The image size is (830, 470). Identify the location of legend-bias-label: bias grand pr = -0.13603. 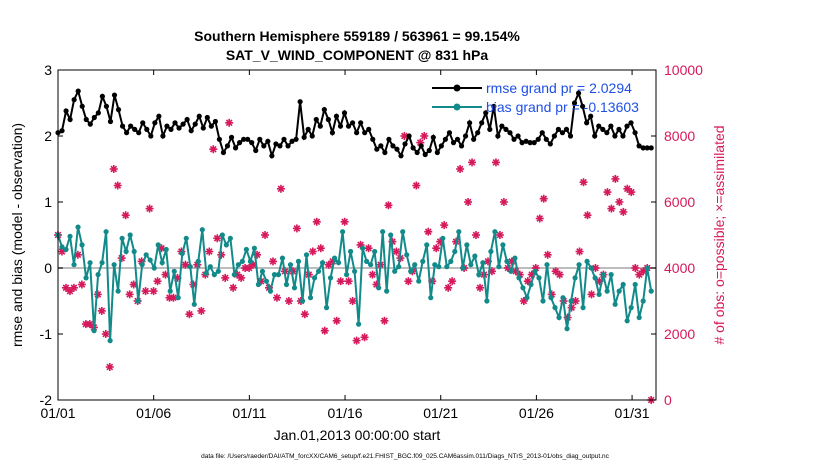
(562, 107).